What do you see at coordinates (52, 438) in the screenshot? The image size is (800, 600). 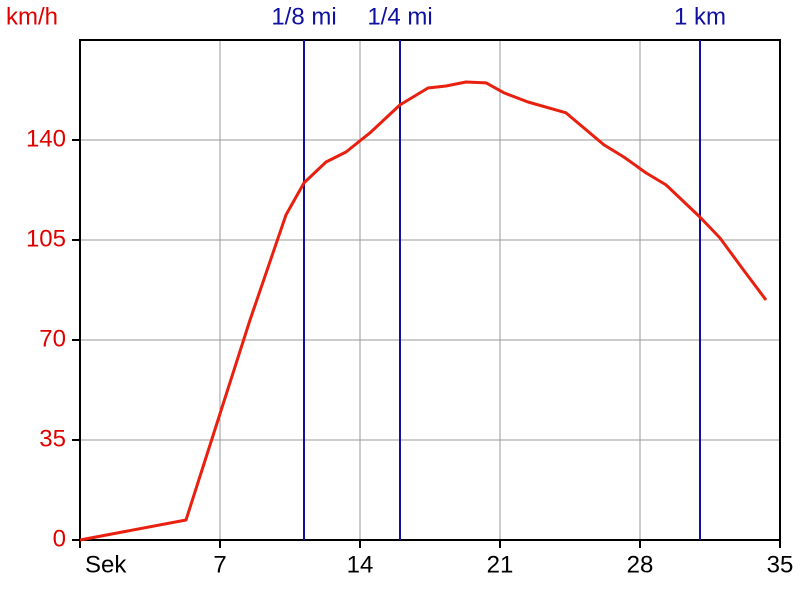 I see `y-tick-label: 35` at bounding box center [52, 438].